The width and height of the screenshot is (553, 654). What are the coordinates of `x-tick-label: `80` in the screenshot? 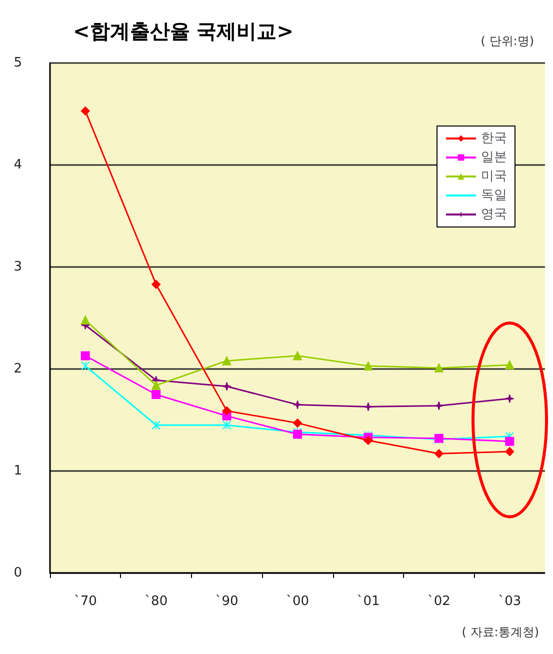 It's located at (156, 601).